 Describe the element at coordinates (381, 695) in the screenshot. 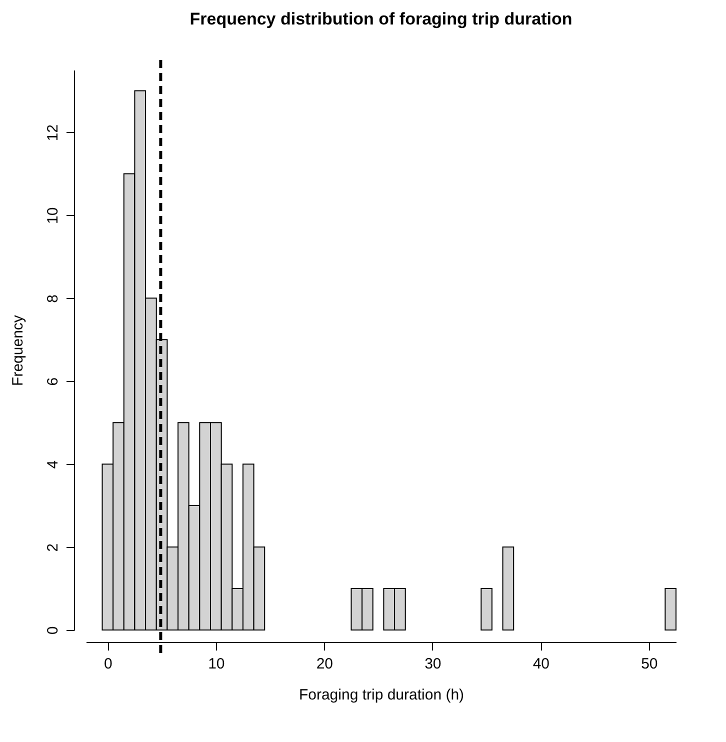

I see `x-axis-title: Foraging trip duration (h)` at that location.